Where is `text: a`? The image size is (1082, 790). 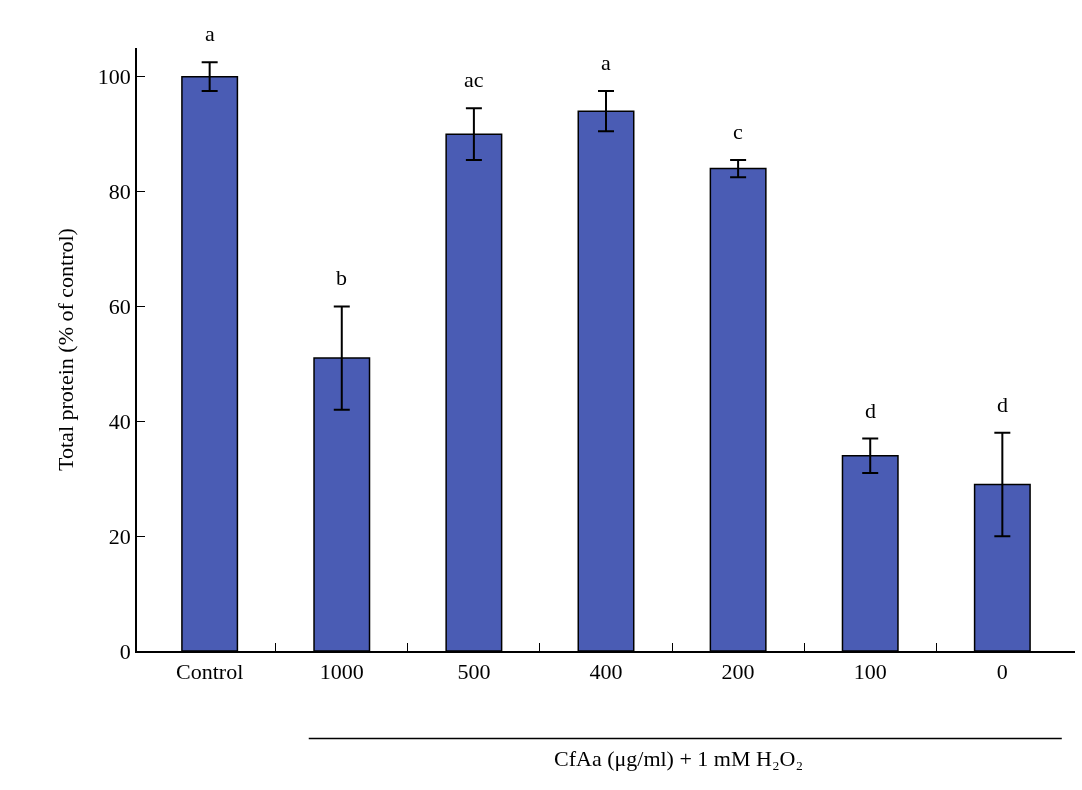 text: a is located at coordinates (210, 33).